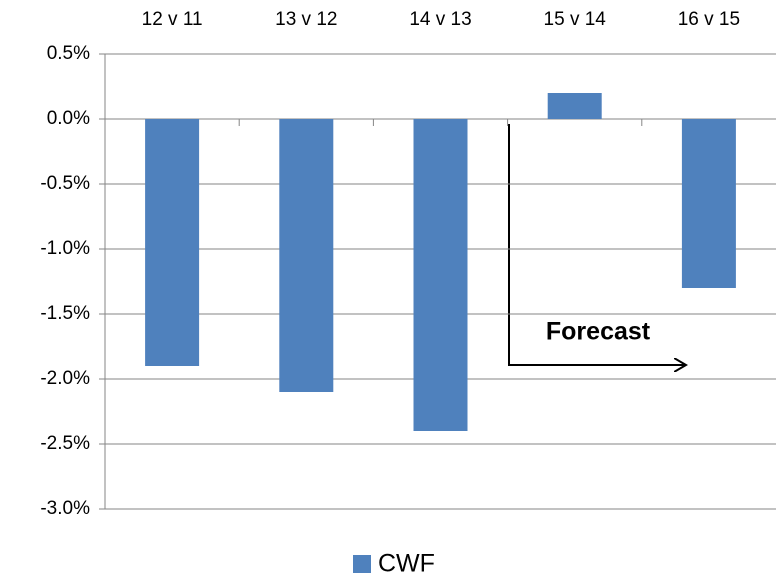  Describe the element at coordinates (65, 508) in the screenshot. I see `y-tick-label: -3.0%` at that location.